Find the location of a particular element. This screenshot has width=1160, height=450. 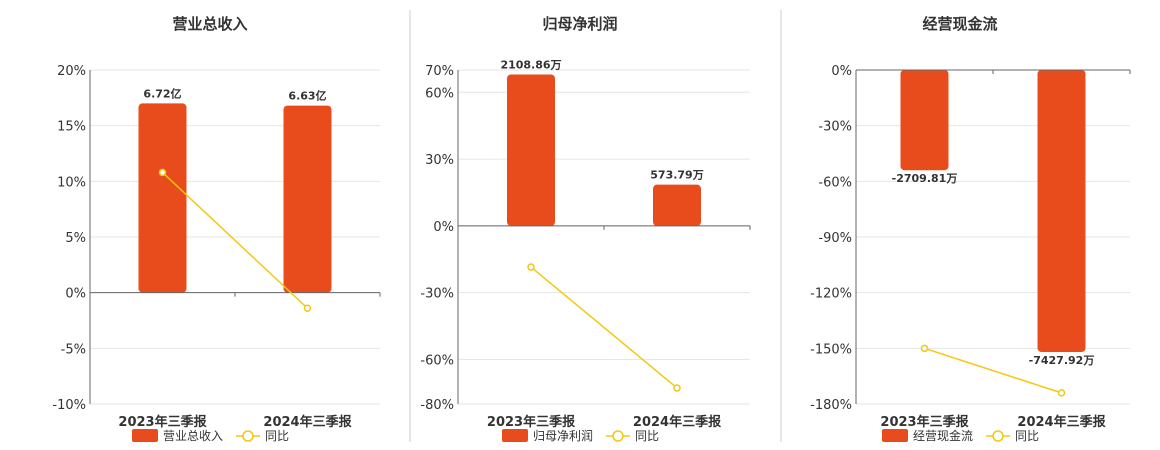

data-label: -2709.81万 is located at coordinates (925, 178).